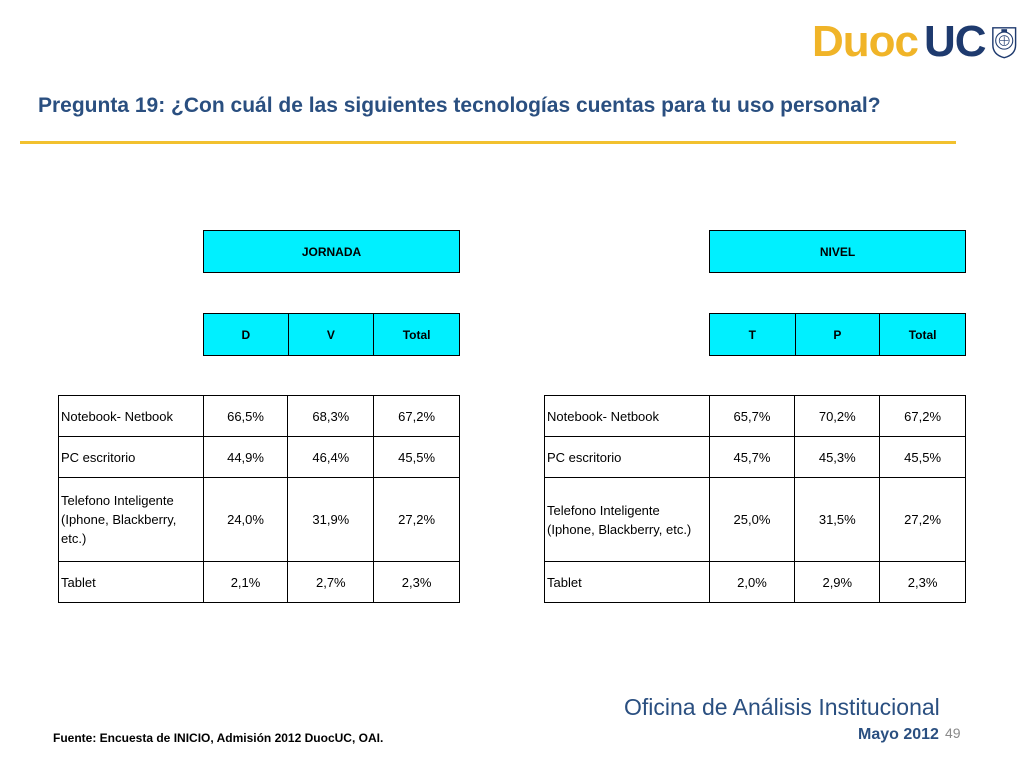 This screenshot has height=768, width=1024. I want to click on table-row: Notebook- Netbook 66,5% 68,3% 67,2%, so click(259, 416).